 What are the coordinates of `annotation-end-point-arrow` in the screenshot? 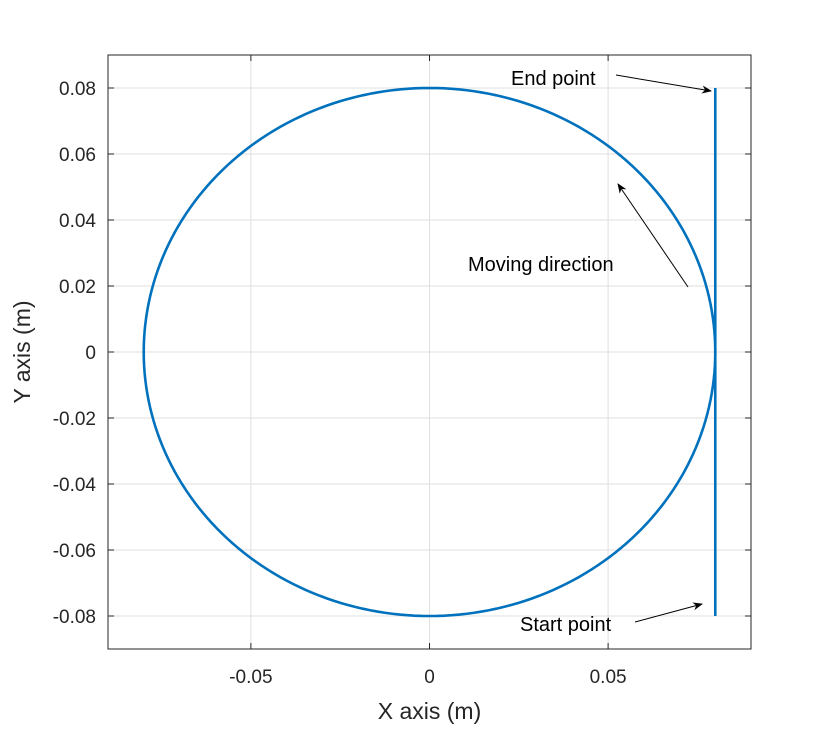 It's located at (663, 84).